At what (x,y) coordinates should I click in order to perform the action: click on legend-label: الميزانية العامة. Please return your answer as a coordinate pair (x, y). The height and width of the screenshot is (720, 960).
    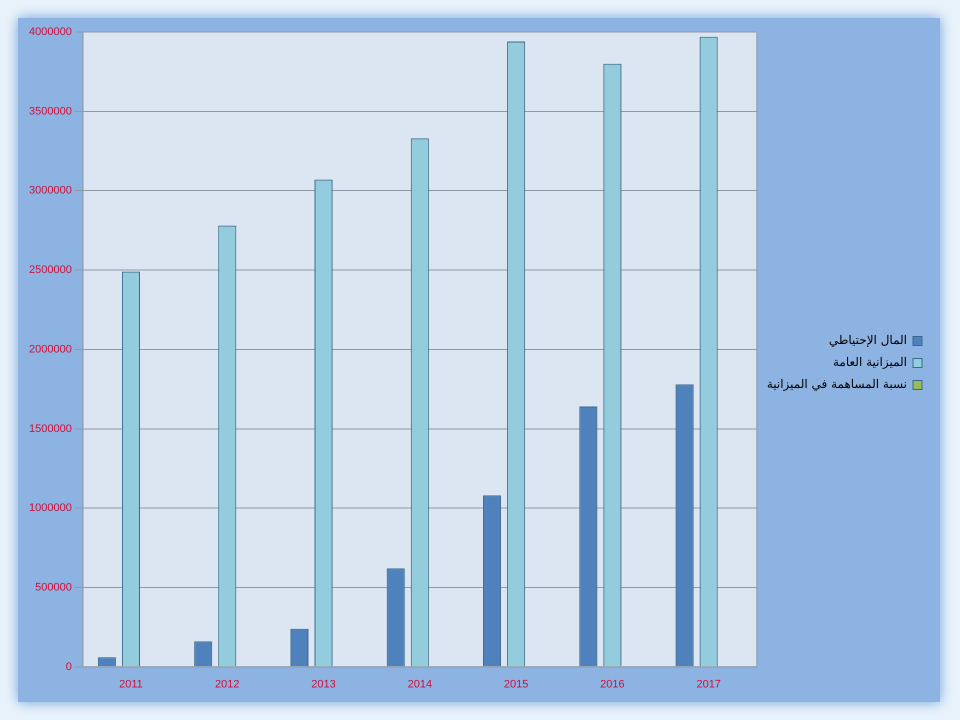
    Looking at the image, I should click on (869, 362).